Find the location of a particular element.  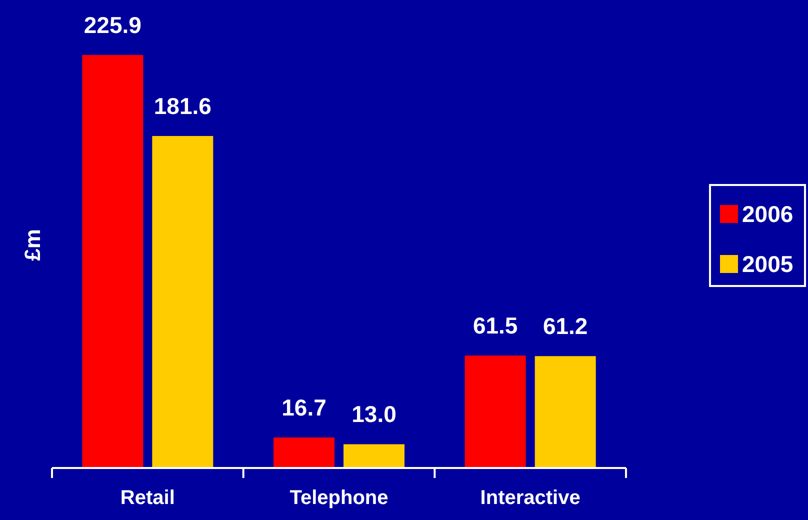

y-axis-title: £m is located at coordinates (32, 245).